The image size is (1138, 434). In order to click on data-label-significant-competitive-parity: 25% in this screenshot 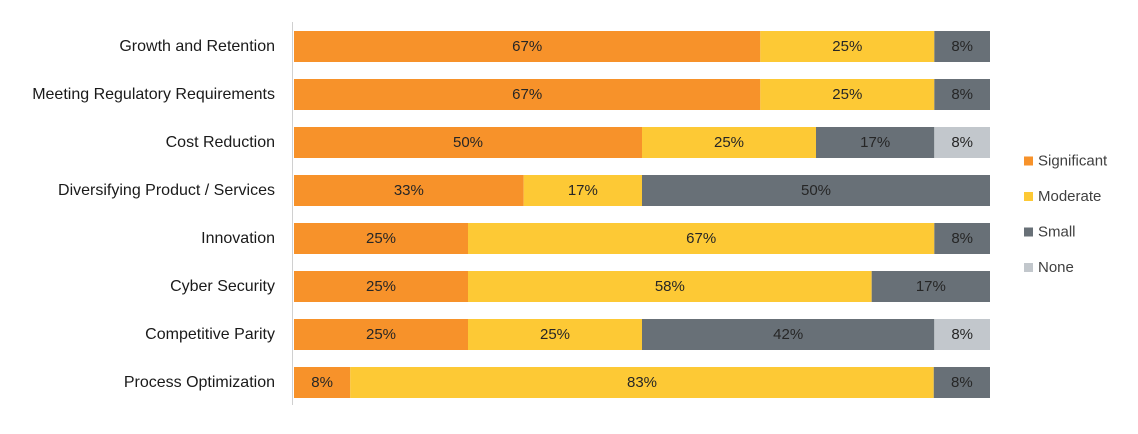, I will do `click(381, 334)`.